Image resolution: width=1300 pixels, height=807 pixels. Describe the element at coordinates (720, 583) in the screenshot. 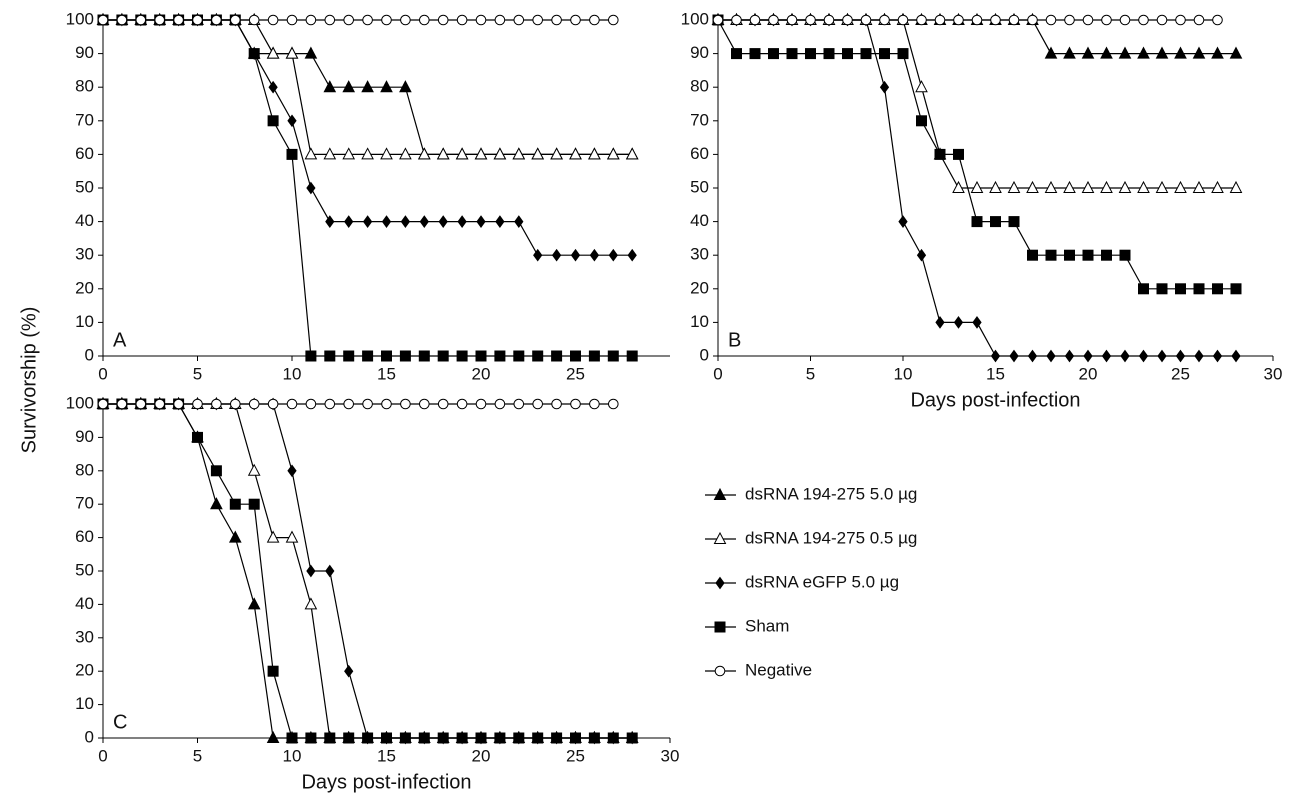

I see `legend-marker` at that location.